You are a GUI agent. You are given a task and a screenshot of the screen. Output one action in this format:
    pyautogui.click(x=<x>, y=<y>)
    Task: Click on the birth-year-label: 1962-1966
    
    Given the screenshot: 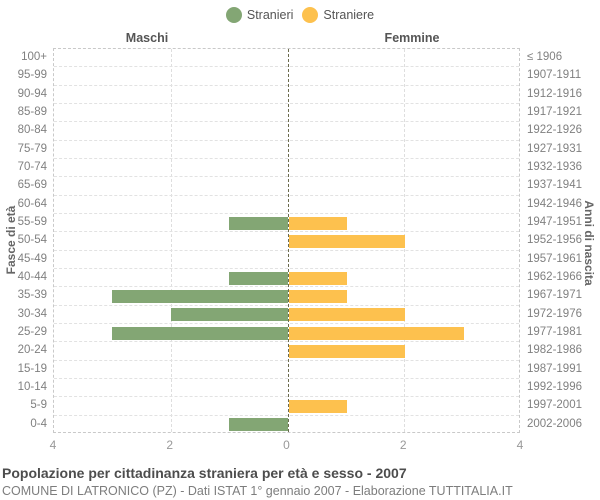 What is the action you would take?
    pyautogui.click(x=554, y=277)
    